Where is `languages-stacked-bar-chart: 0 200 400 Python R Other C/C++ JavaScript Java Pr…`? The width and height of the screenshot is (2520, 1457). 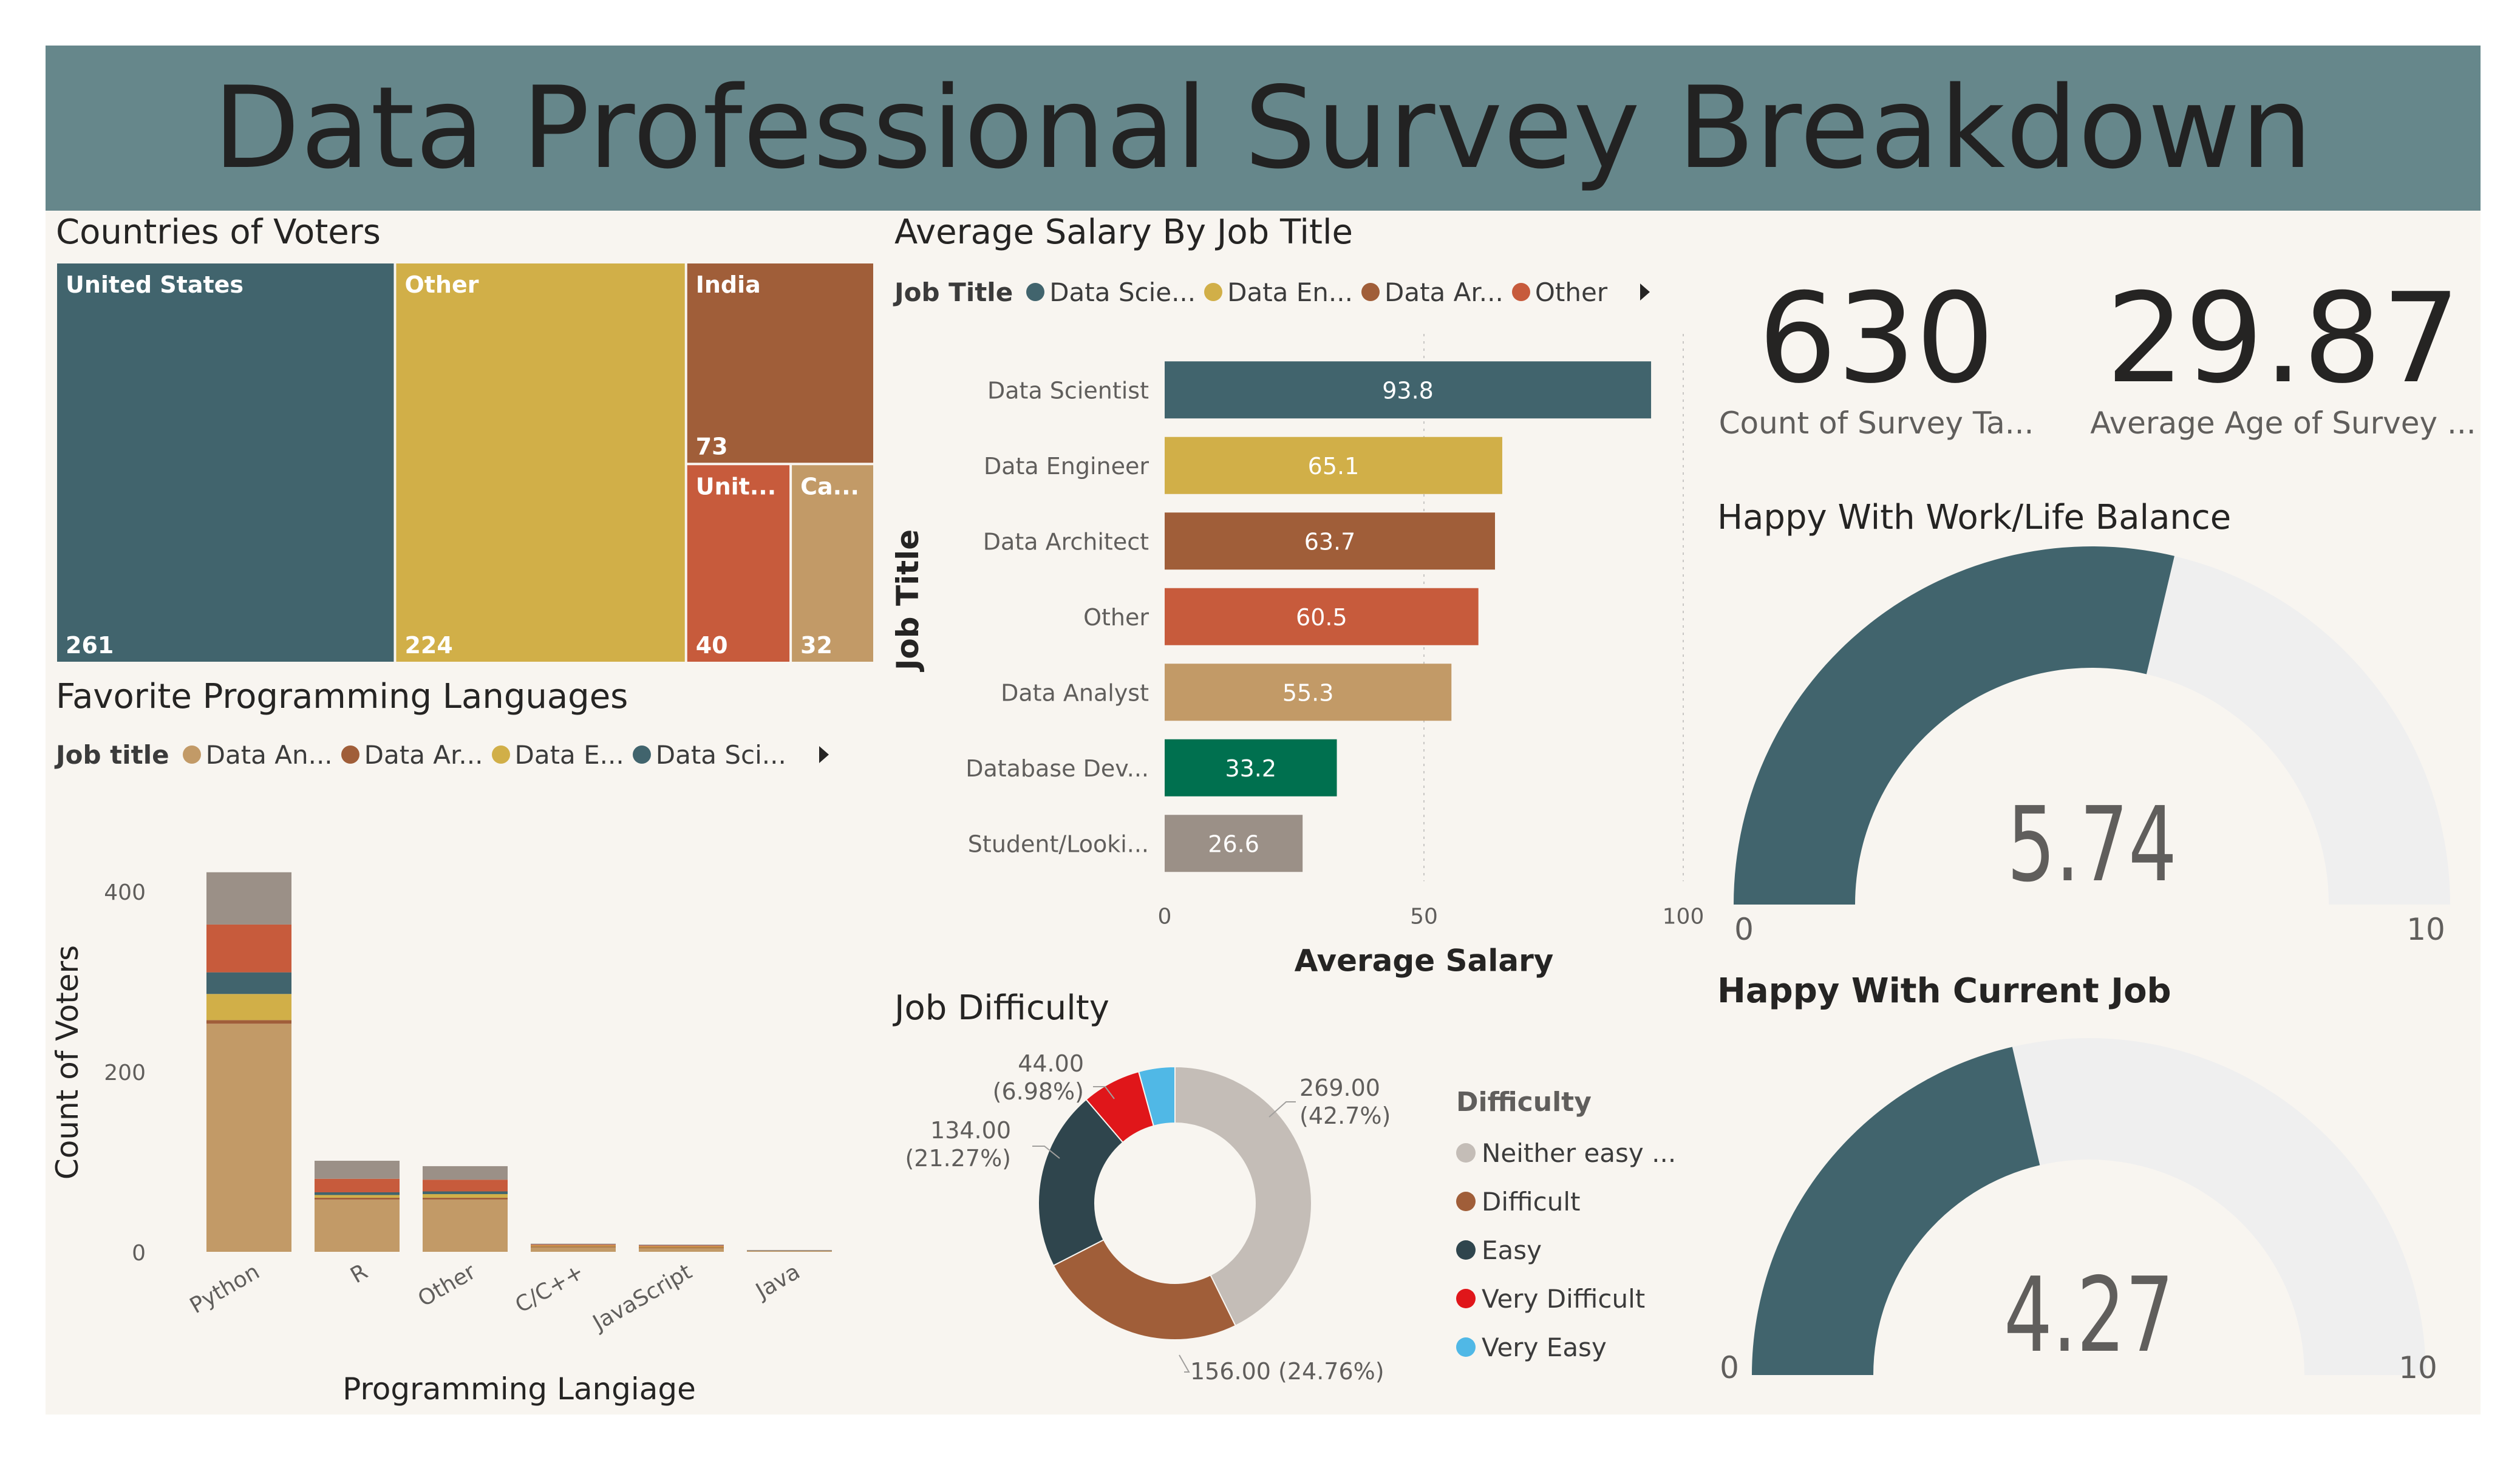
languages-stacked-bar-chart: 0 200 400 Python R Other C/C++ JavaScript Java Pr… is located at coordinates (461, 1117).